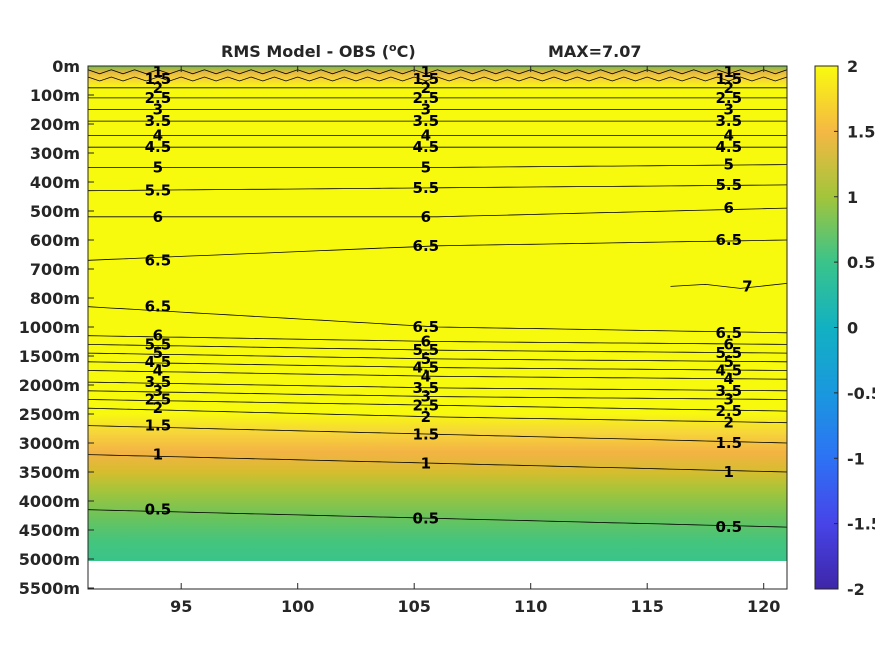  I want to click on colorbar-tick-label: -1.5, so click(861, 524).